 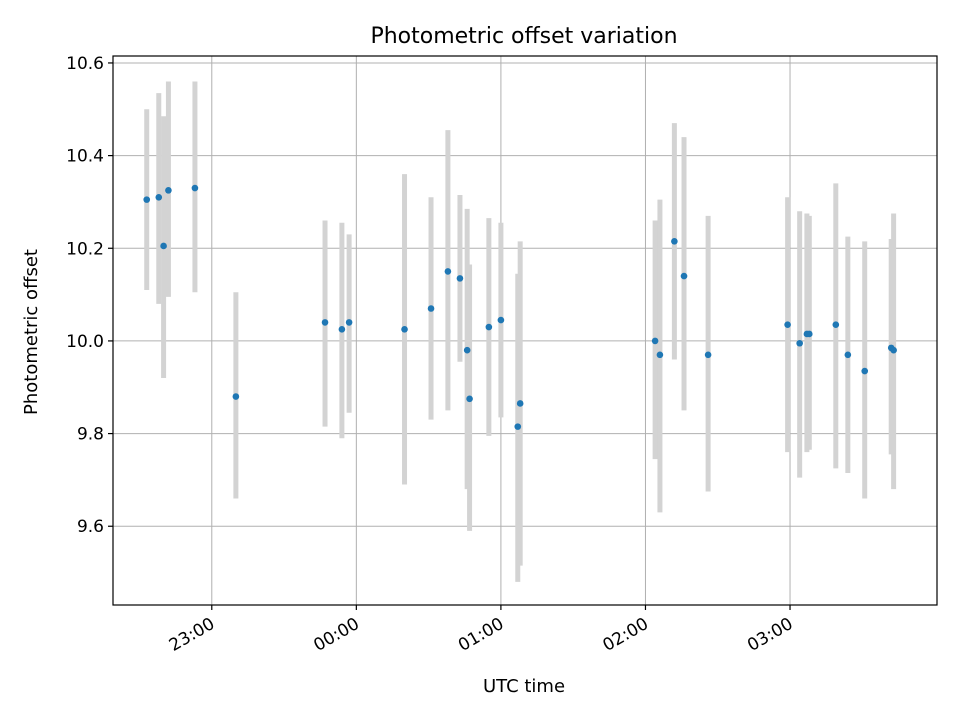 I want to click on y-axis-label: Photometric offset, so click(x=31, y=332).